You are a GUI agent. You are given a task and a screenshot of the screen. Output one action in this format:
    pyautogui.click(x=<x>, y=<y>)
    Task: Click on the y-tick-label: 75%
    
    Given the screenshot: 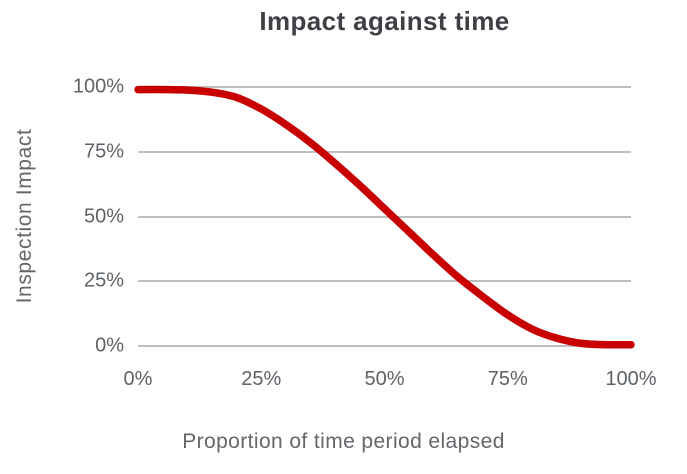 What is the action you would take?
    pyautogui.click(x=103, y=151)
    